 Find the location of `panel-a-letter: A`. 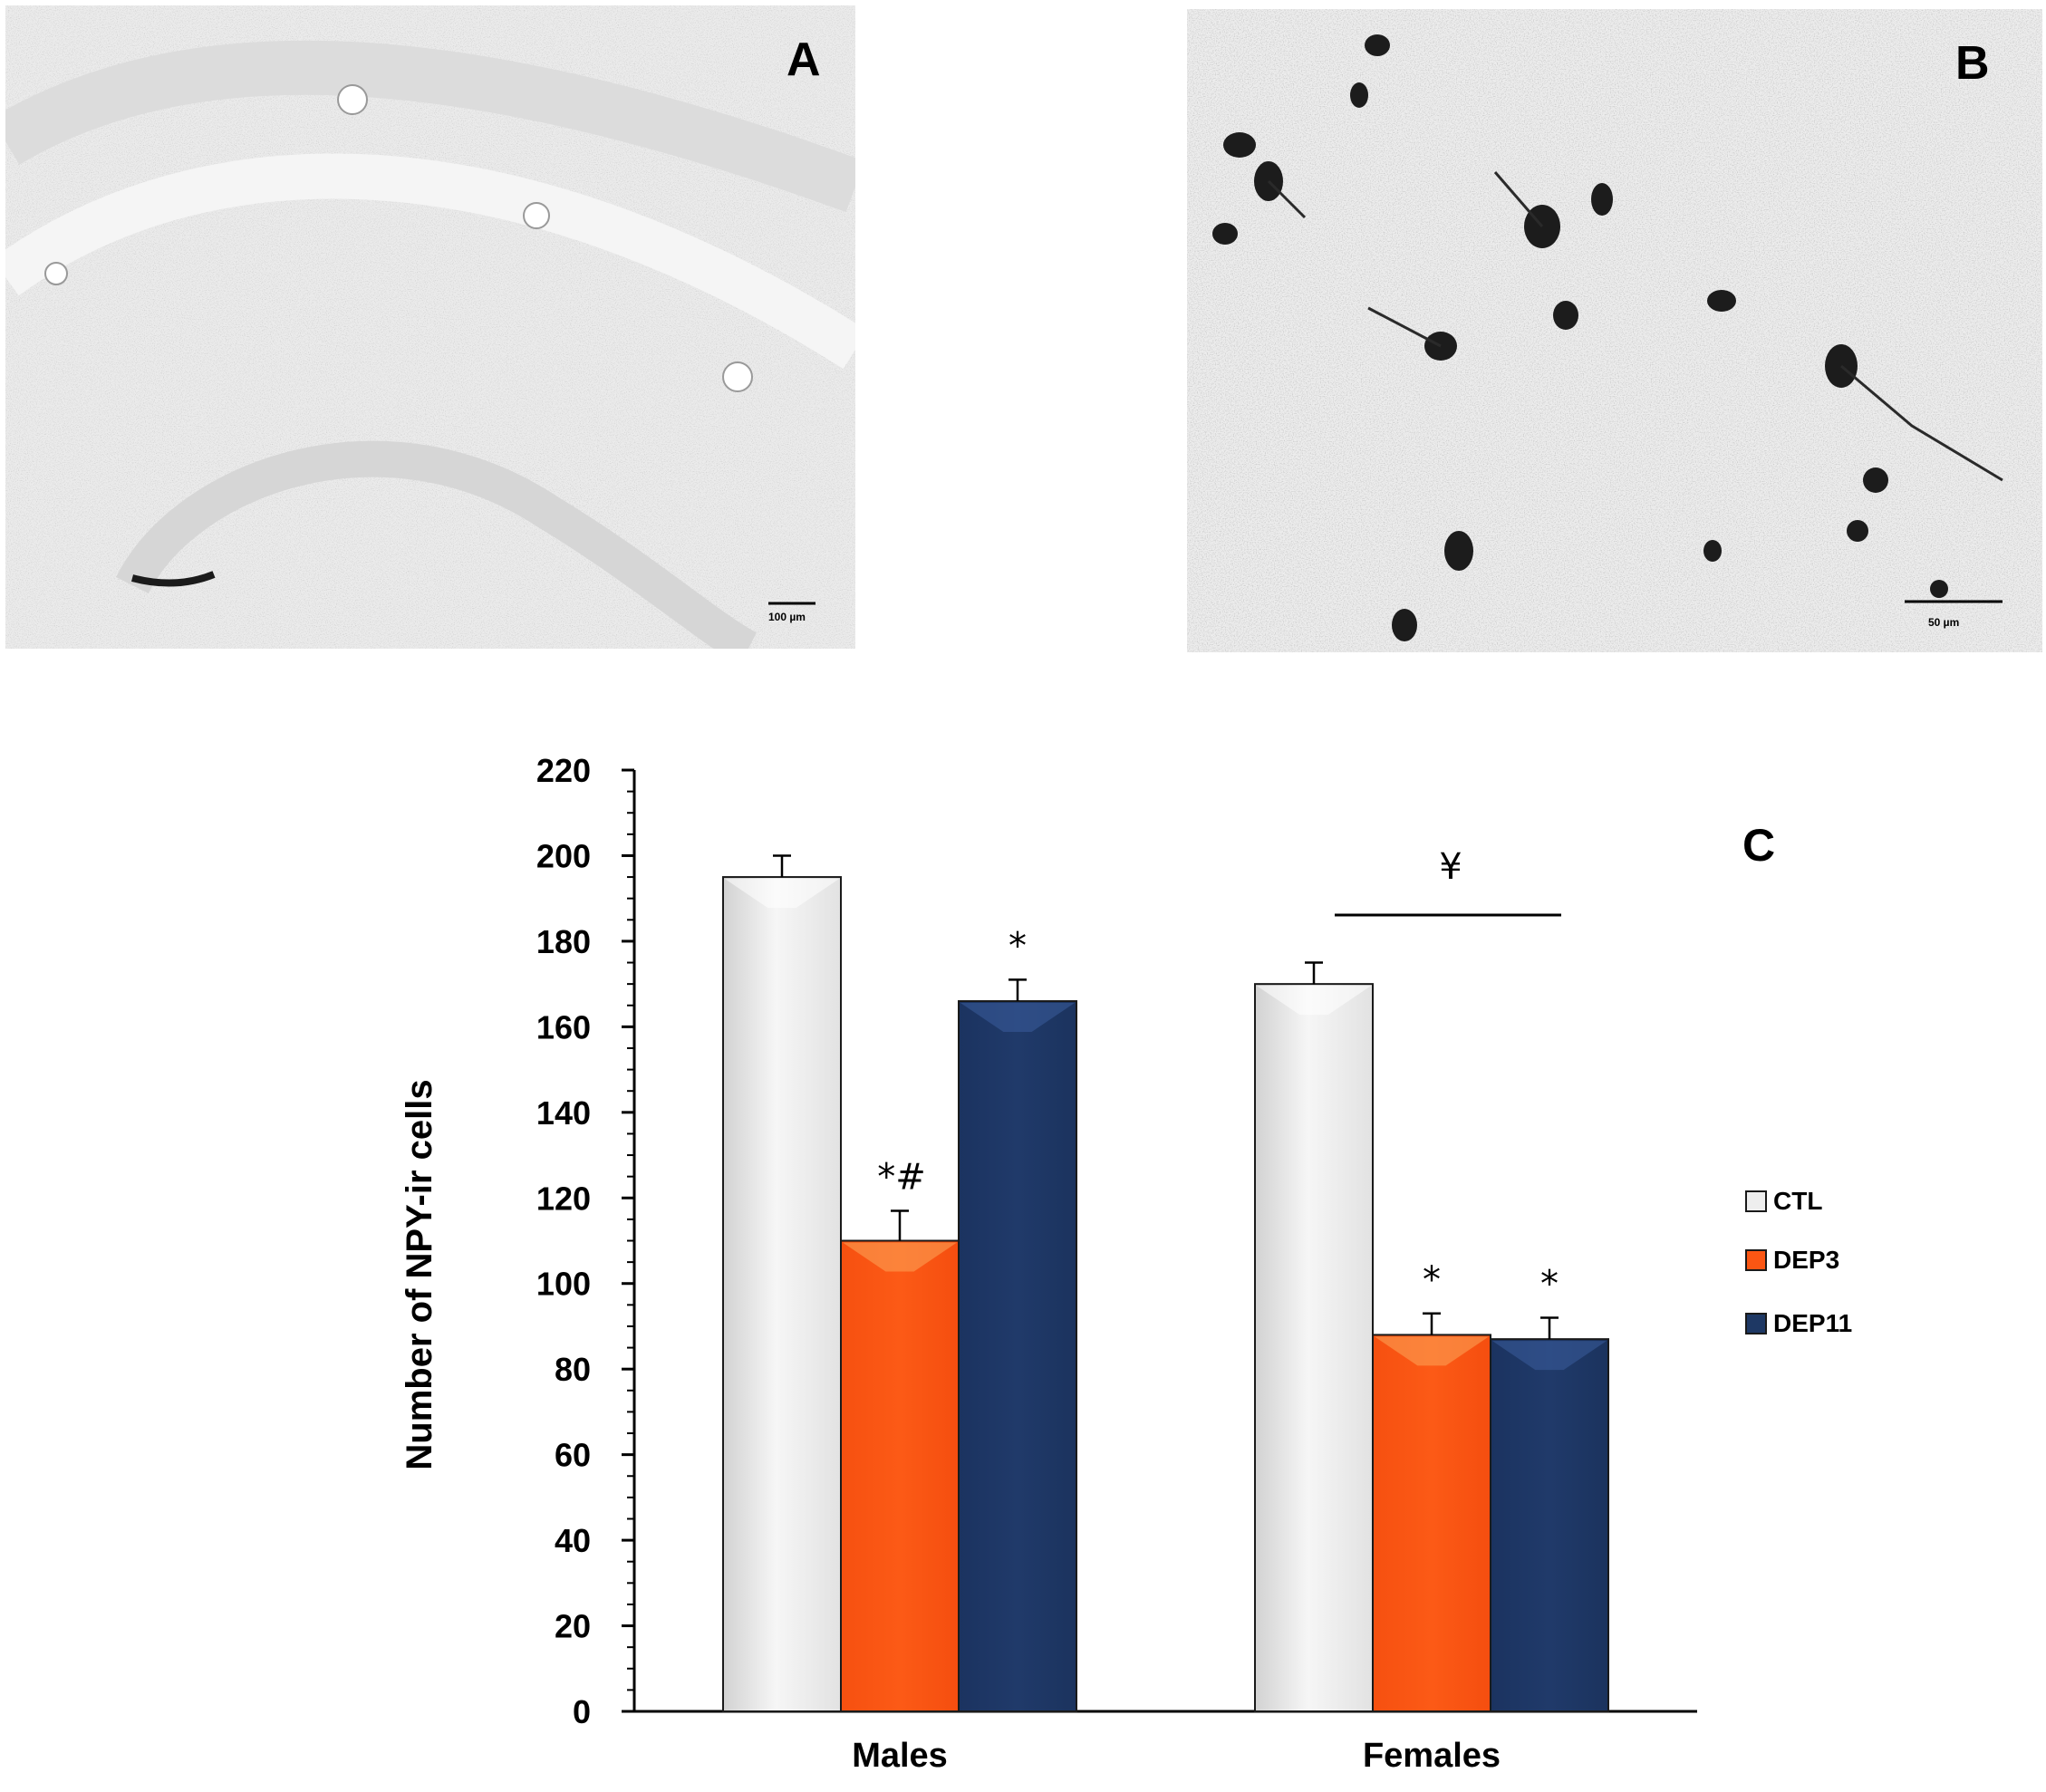

panel-a-letter: A is located at coordinates (804, 60).